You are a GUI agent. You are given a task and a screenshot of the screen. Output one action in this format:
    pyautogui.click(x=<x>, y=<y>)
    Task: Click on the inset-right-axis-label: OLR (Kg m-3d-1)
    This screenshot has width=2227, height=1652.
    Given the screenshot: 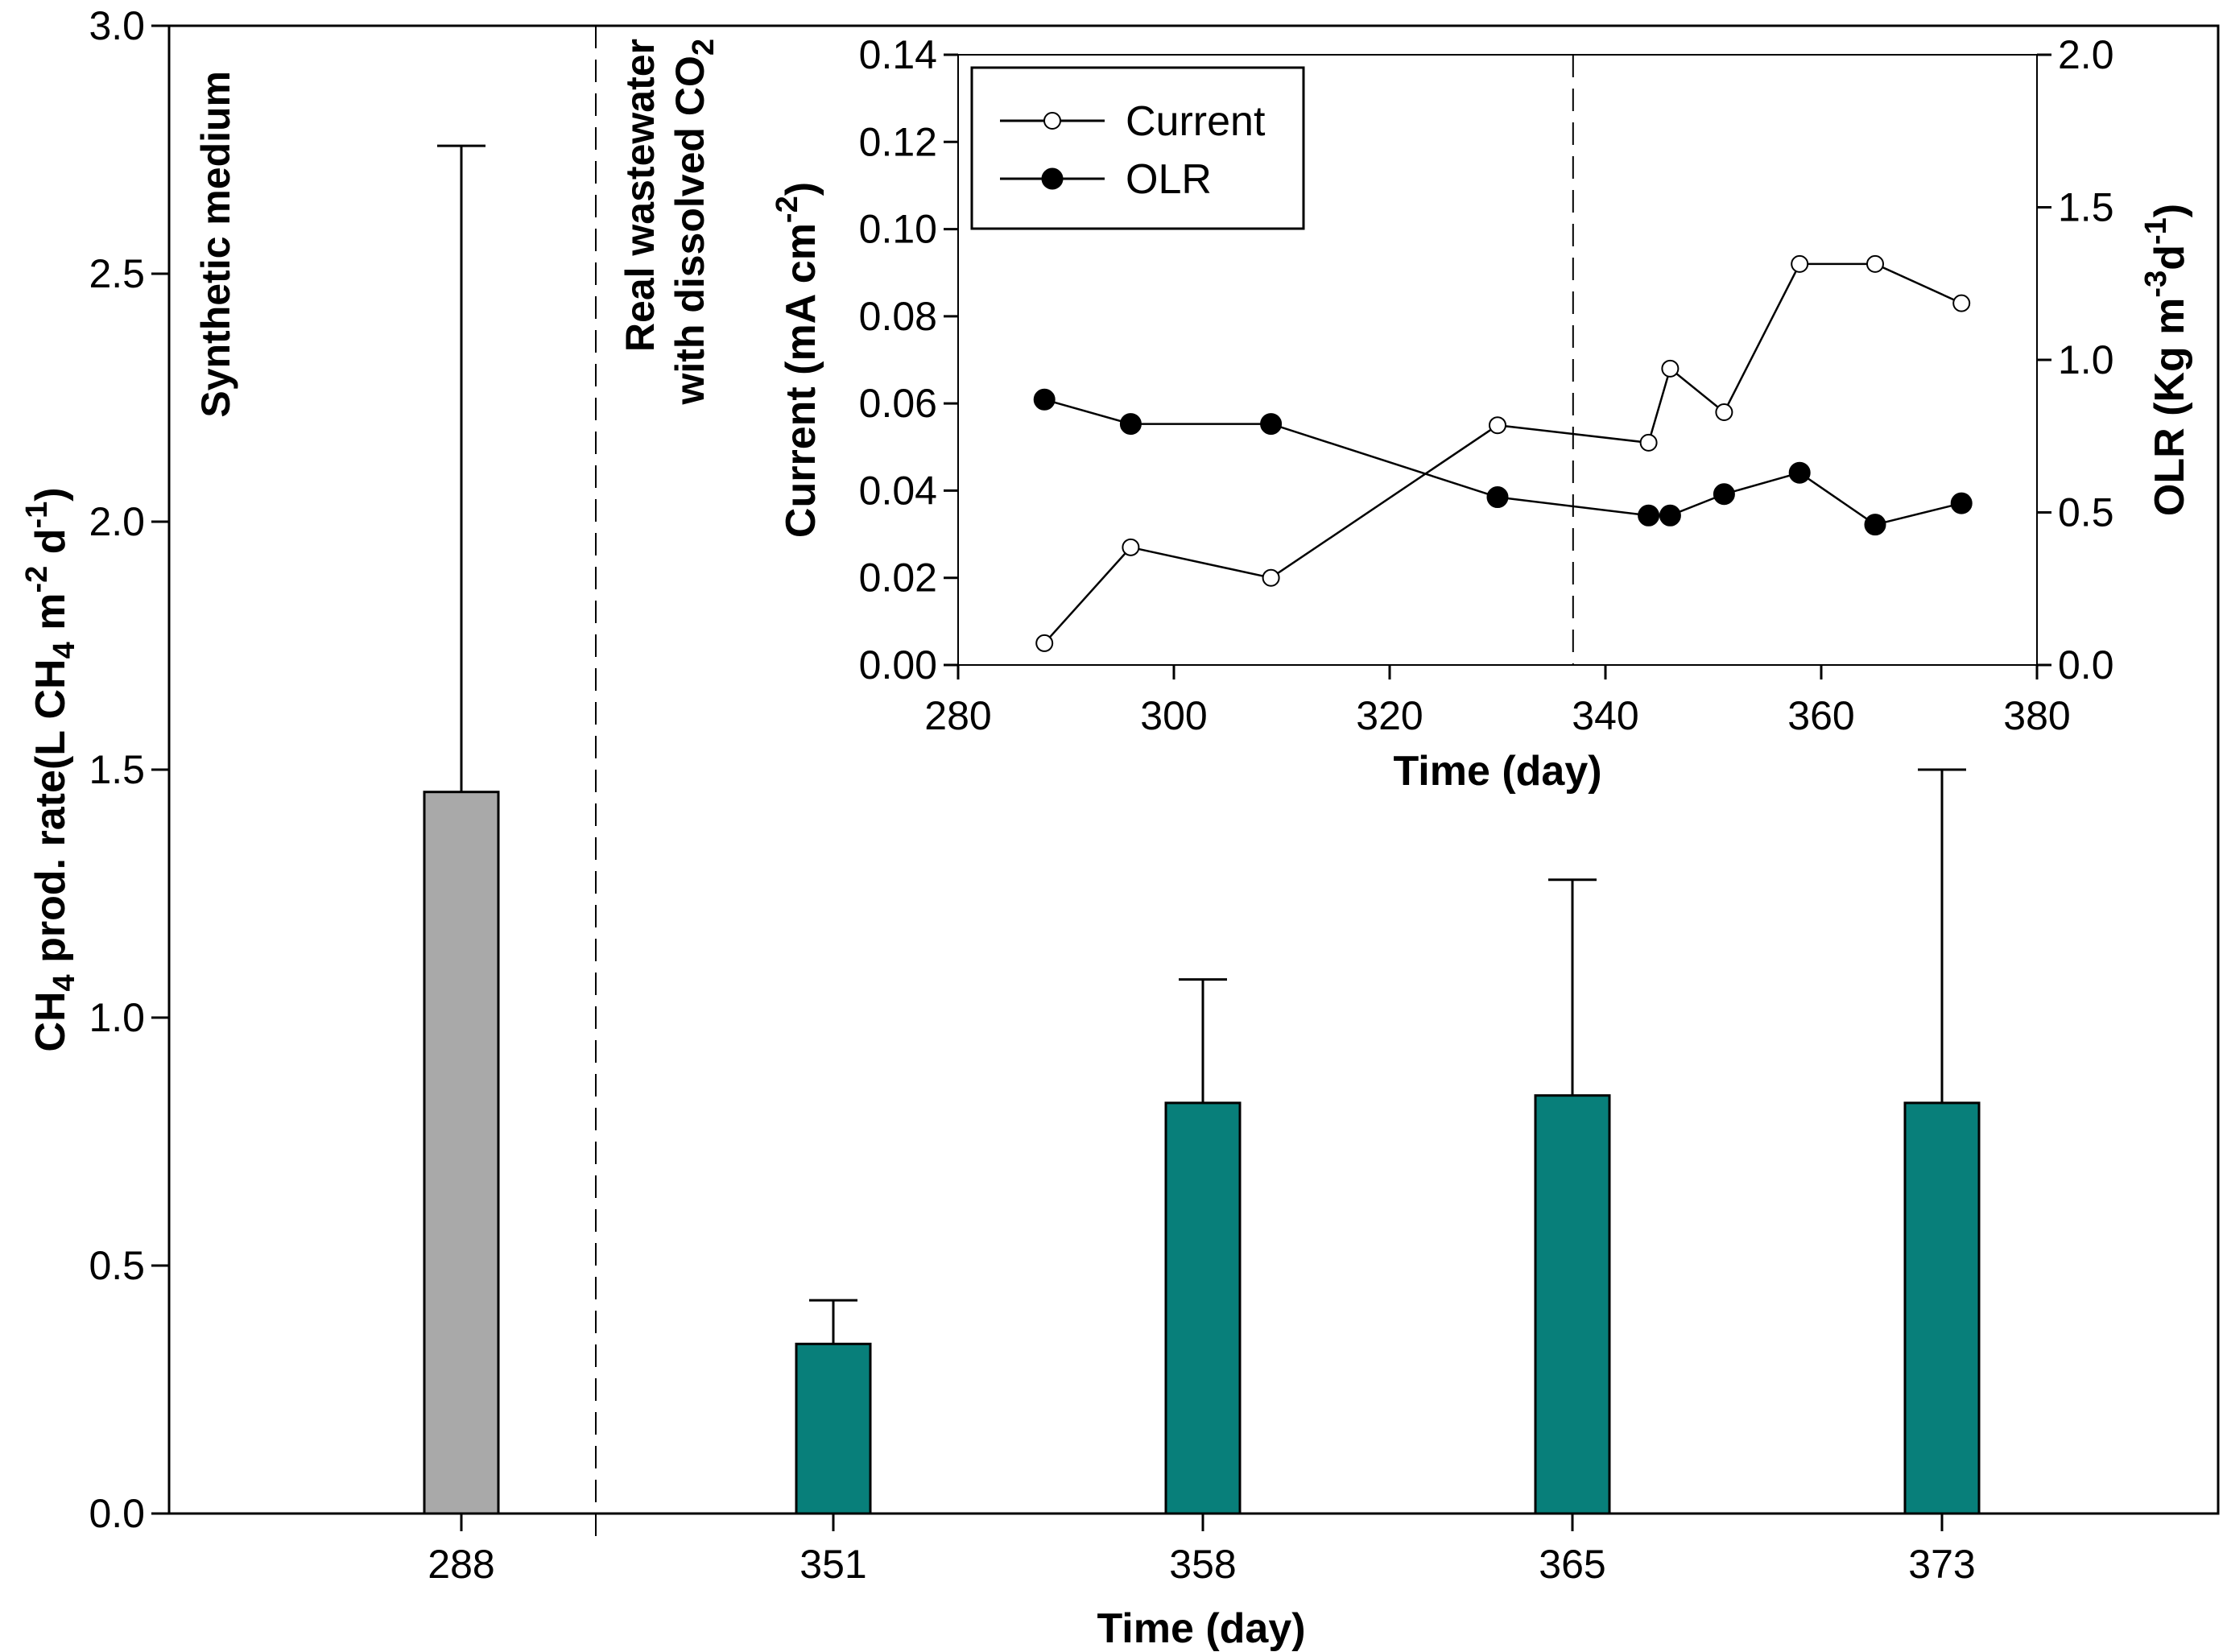 What is the action you would take?
    pyautogui.click(x=2166, y=360)
    